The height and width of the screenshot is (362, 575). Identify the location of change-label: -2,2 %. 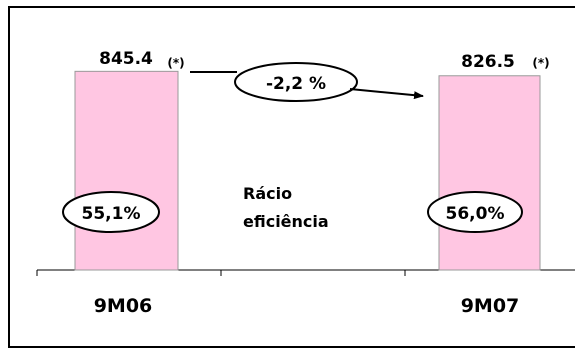
(296, 84).